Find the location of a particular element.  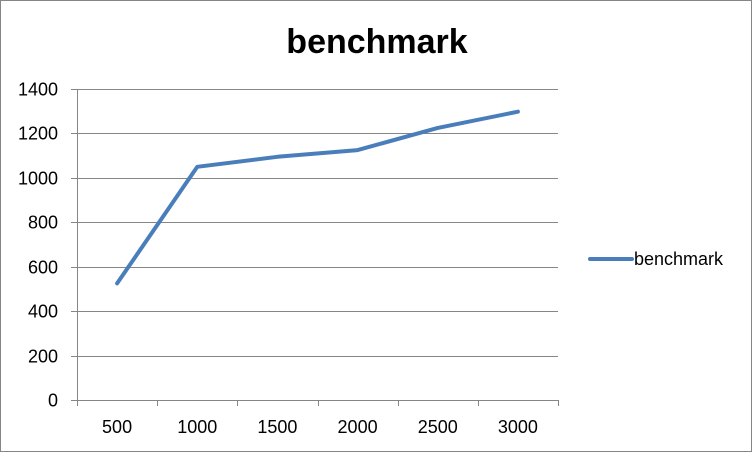

y-tick-label: 800 is located at coordinates (43, 223).